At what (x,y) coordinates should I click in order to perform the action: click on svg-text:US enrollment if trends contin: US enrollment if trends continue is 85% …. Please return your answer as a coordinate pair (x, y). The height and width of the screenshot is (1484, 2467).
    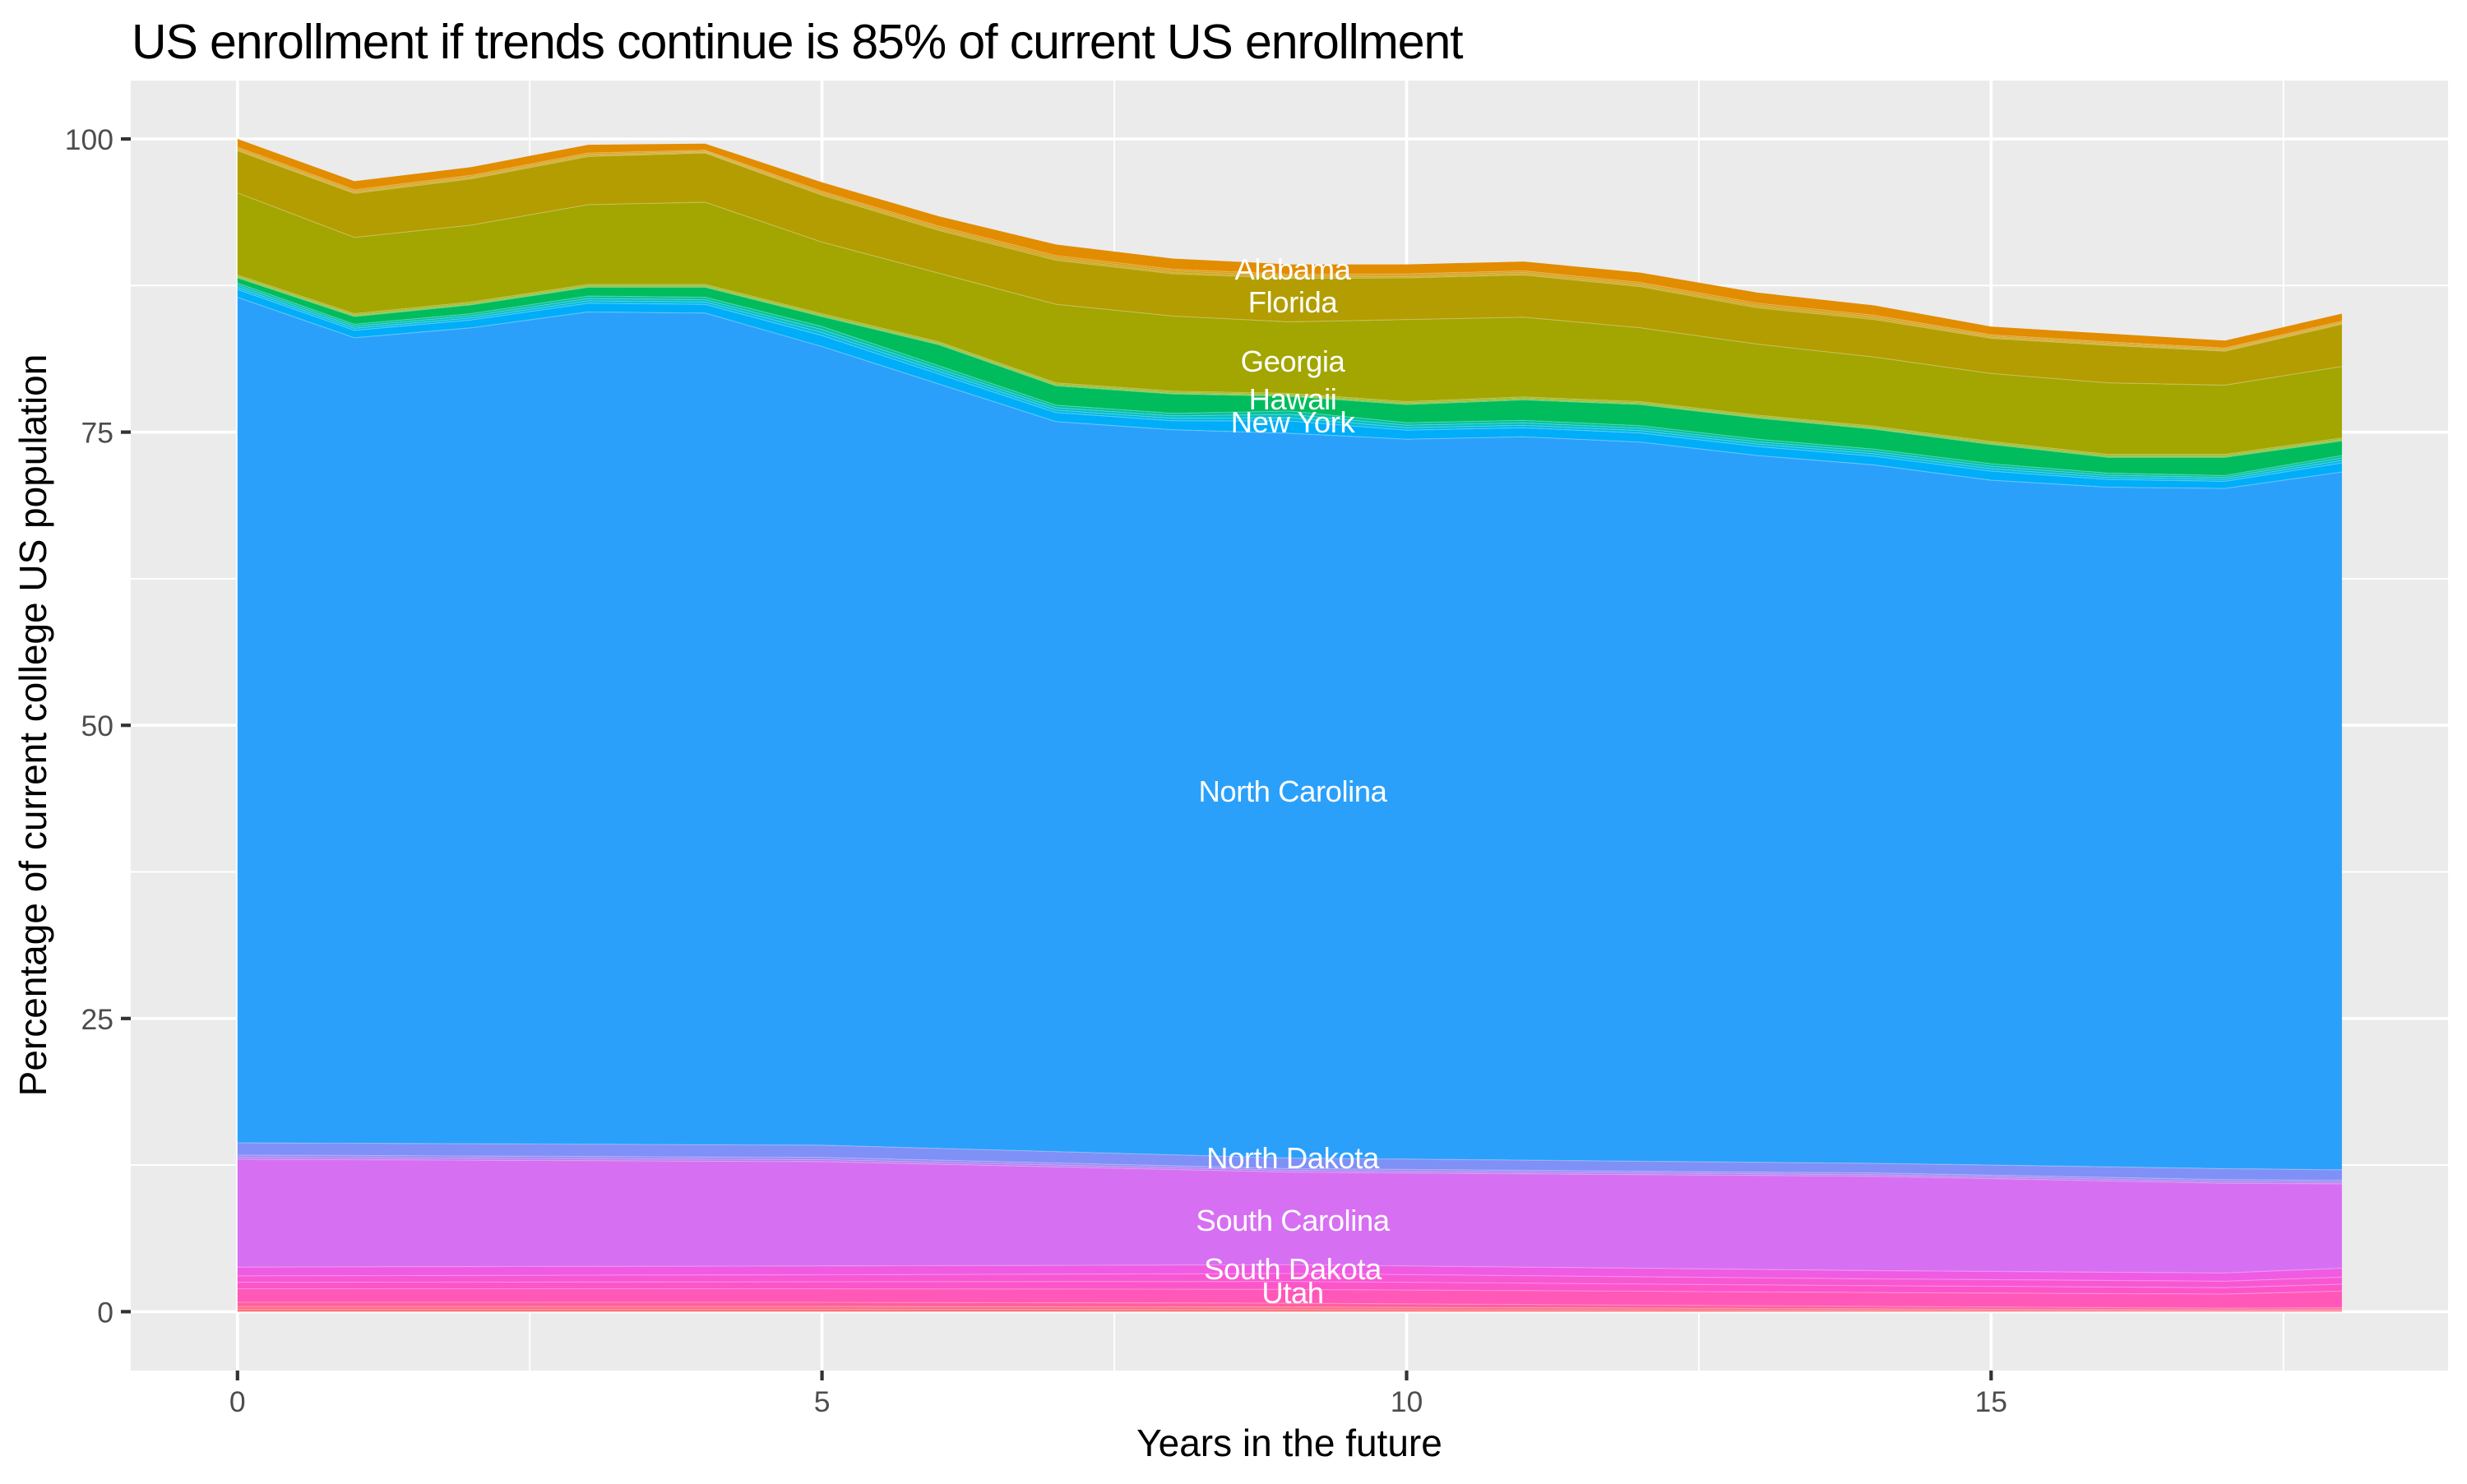
    Looking at the image, I should click on (797, 42).